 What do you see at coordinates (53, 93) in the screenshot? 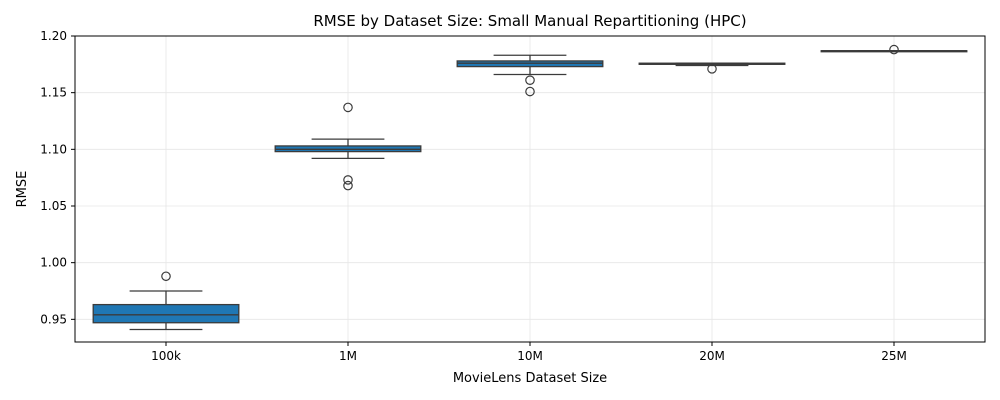
I see `y-tick-label: 1.15` at bounding box center [53, 93].